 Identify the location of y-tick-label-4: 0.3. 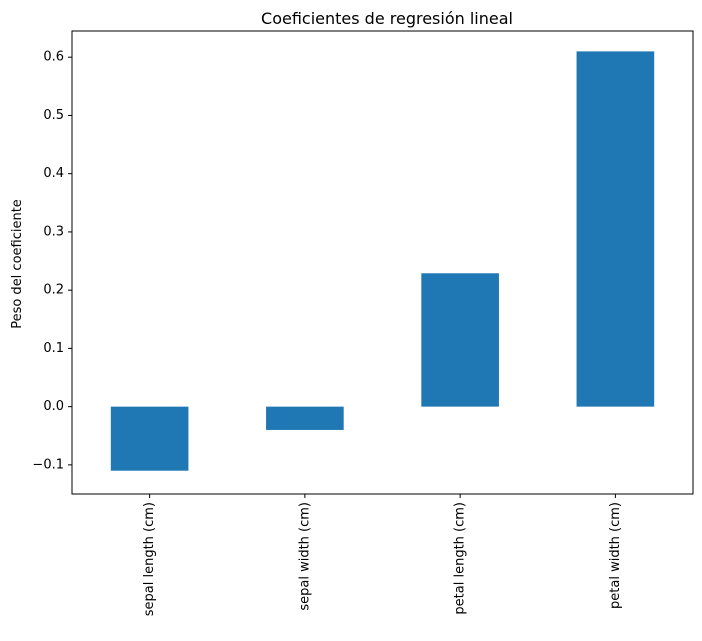
(53, 231).